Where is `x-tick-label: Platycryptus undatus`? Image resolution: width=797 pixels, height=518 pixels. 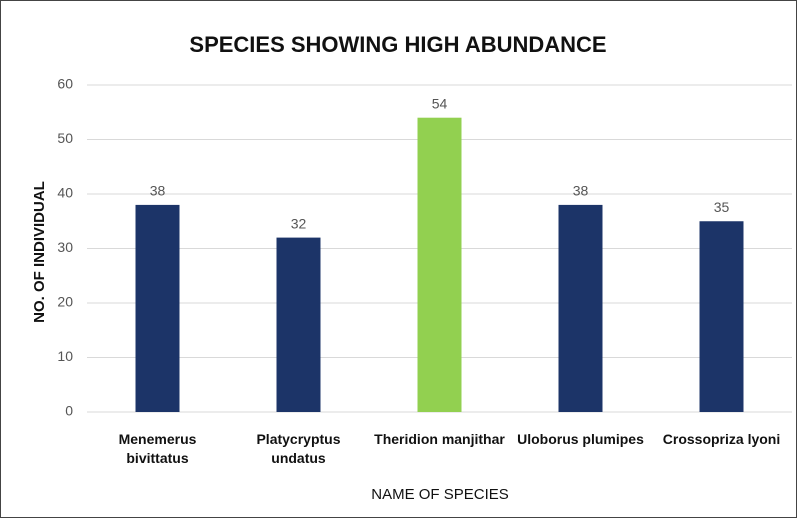 x-tick-label: Platycryptus undatus is located at coordinates (298, 448).